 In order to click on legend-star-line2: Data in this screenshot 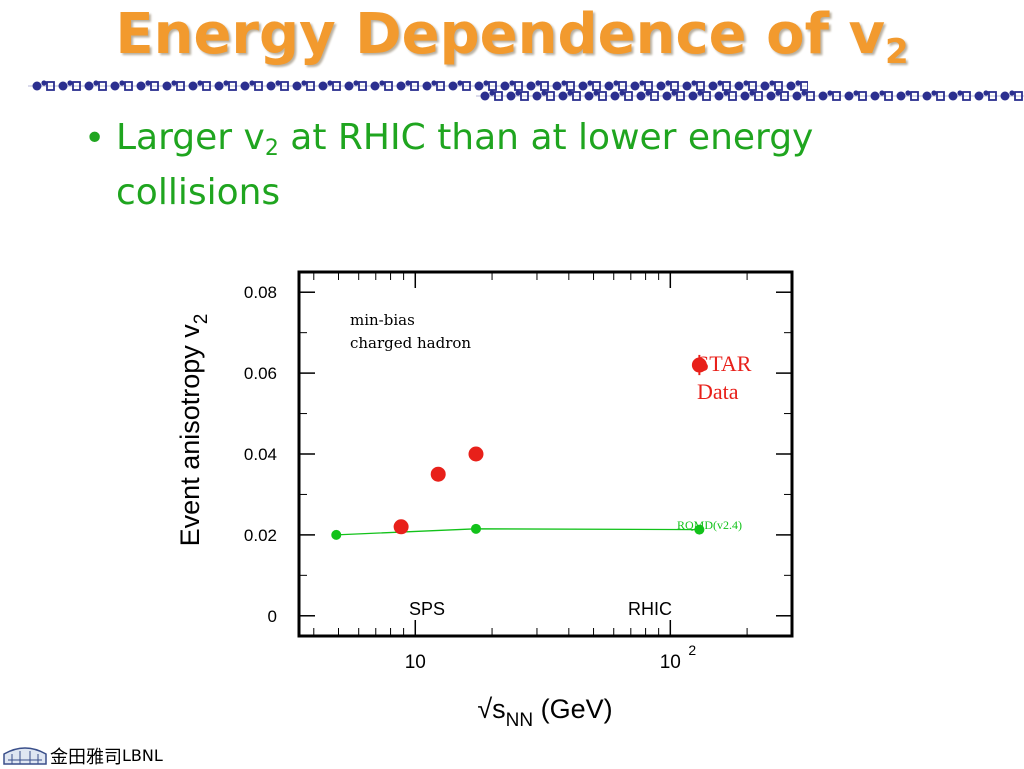, I will do `click(718, 391)`.